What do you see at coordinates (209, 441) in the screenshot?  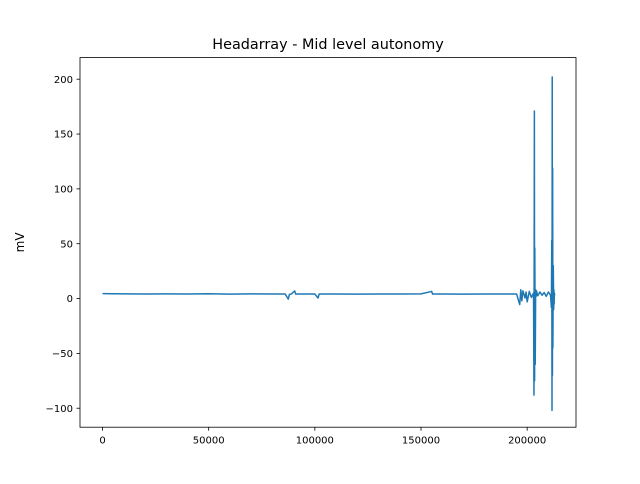 I see `x-tick-label: 50000` at bounding box center [209, 441].